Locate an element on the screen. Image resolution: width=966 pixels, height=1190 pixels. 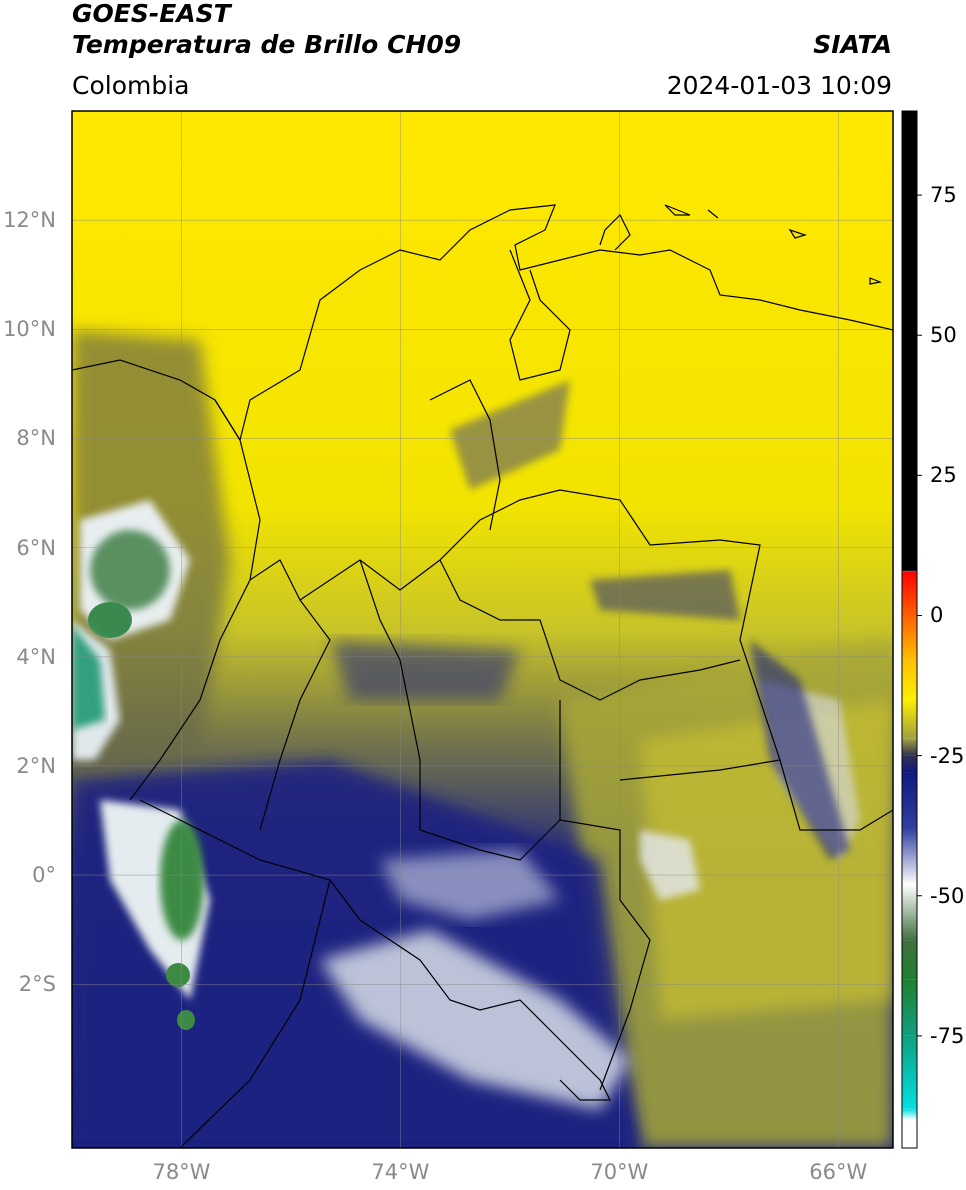
lon-tick-label: 78°W is located at coordinates (181, 1172).